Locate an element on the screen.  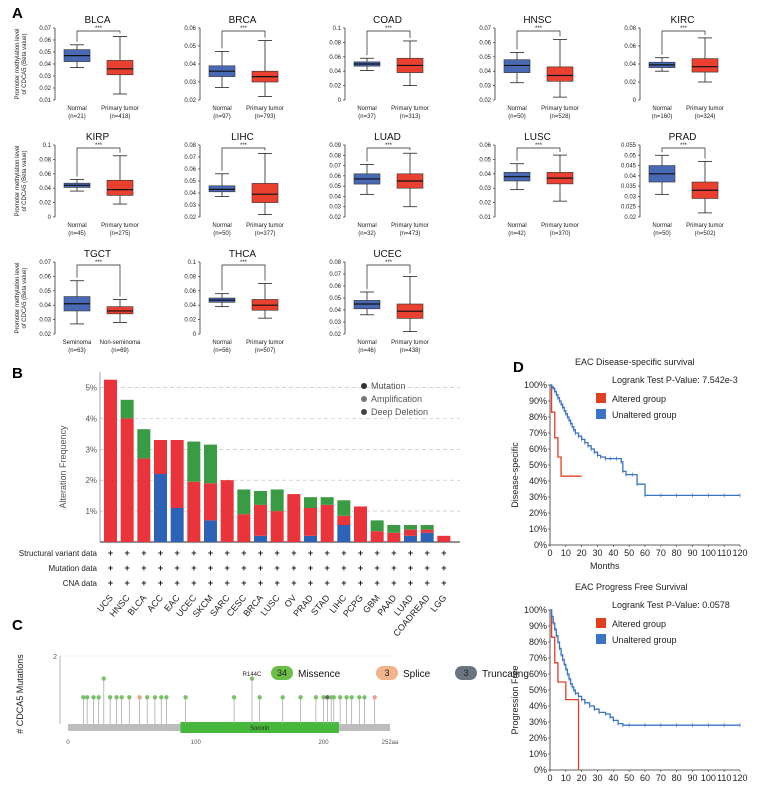
y-tick-label: 90% is located at coordinates (538, 401).